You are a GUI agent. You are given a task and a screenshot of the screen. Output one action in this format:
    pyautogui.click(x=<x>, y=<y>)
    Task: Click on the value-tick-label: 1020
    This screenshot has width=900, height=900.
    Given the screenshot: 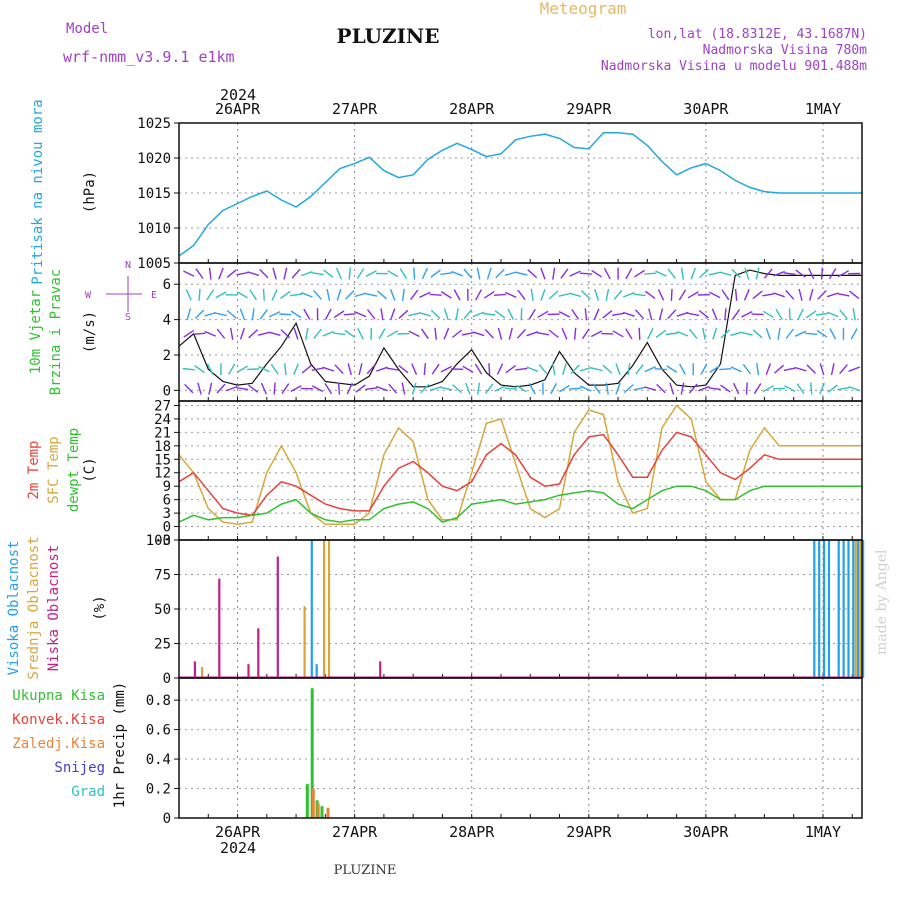 What is the action you would take?
    pyautogui.click(x=154, y=159)
    